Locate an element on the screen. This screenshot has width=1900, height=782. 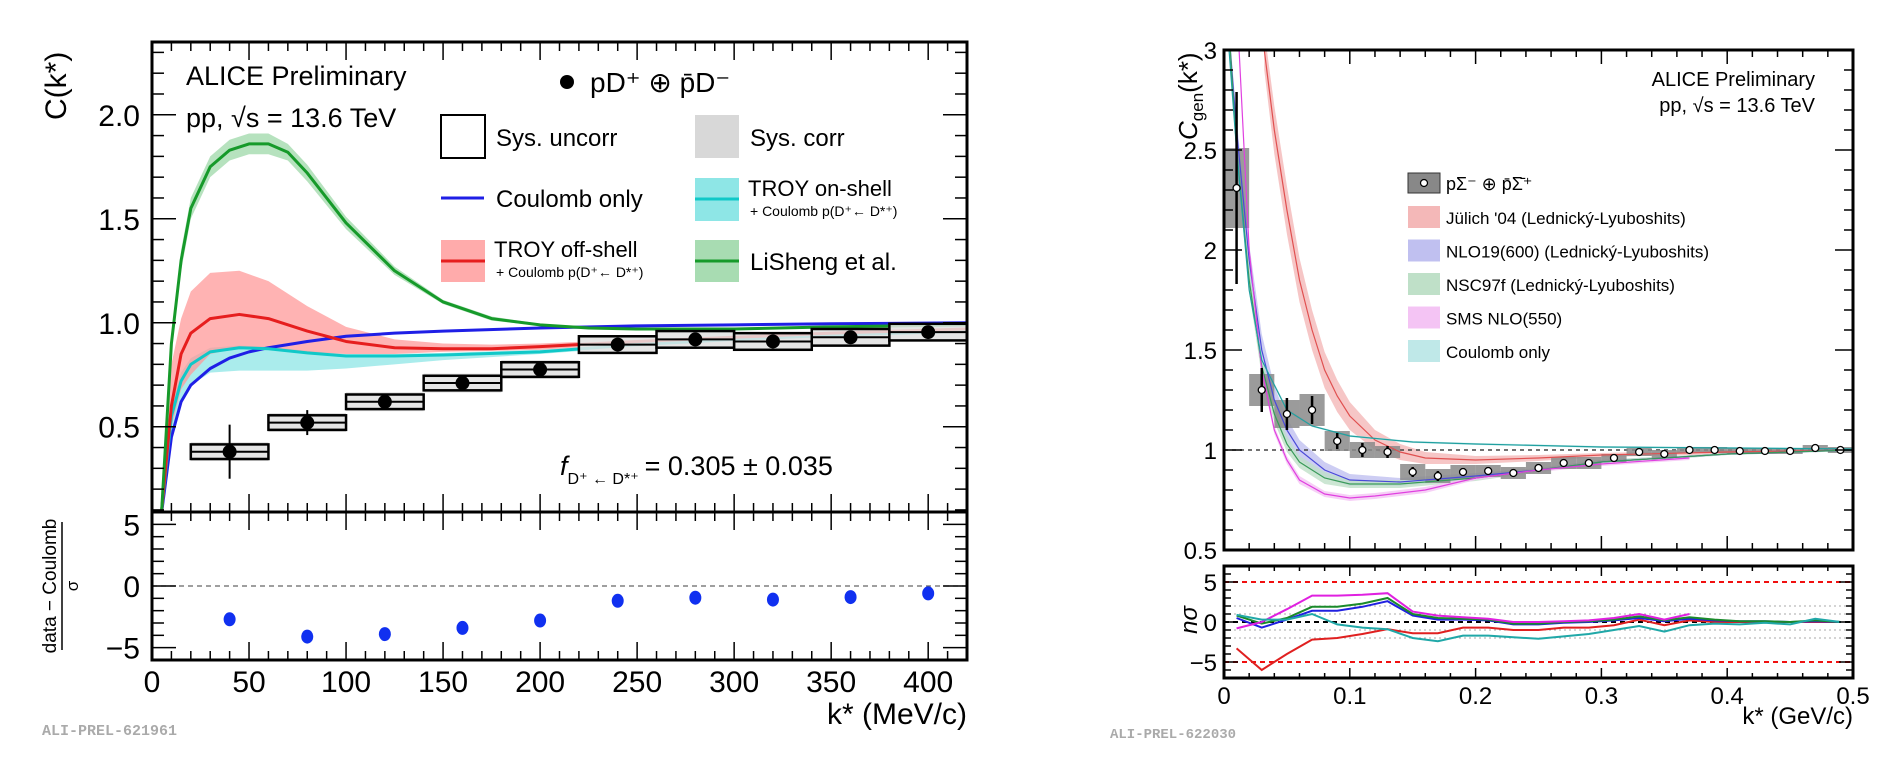
fraction-value: = 0.305 ± 0.035 is located at coordinates (739, 466).